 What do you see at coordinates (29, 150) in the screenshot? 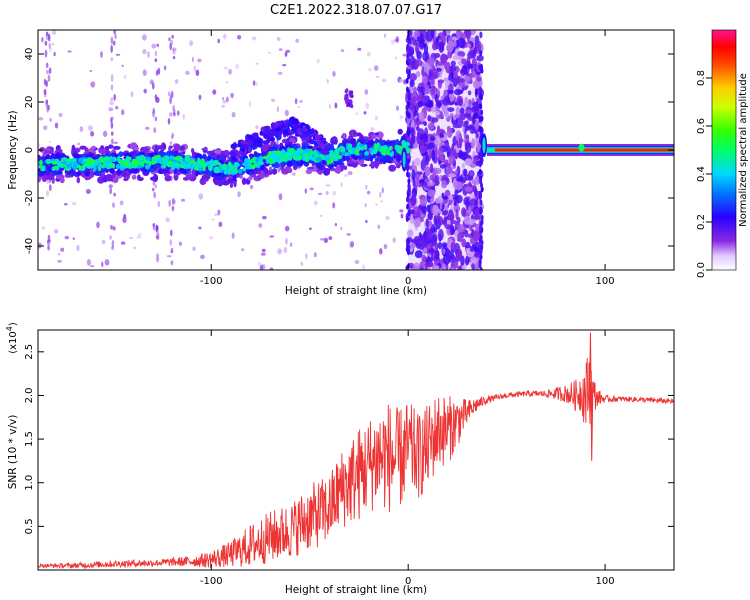
I see `y-tick-label: 0` at bounding box center [29, 150].